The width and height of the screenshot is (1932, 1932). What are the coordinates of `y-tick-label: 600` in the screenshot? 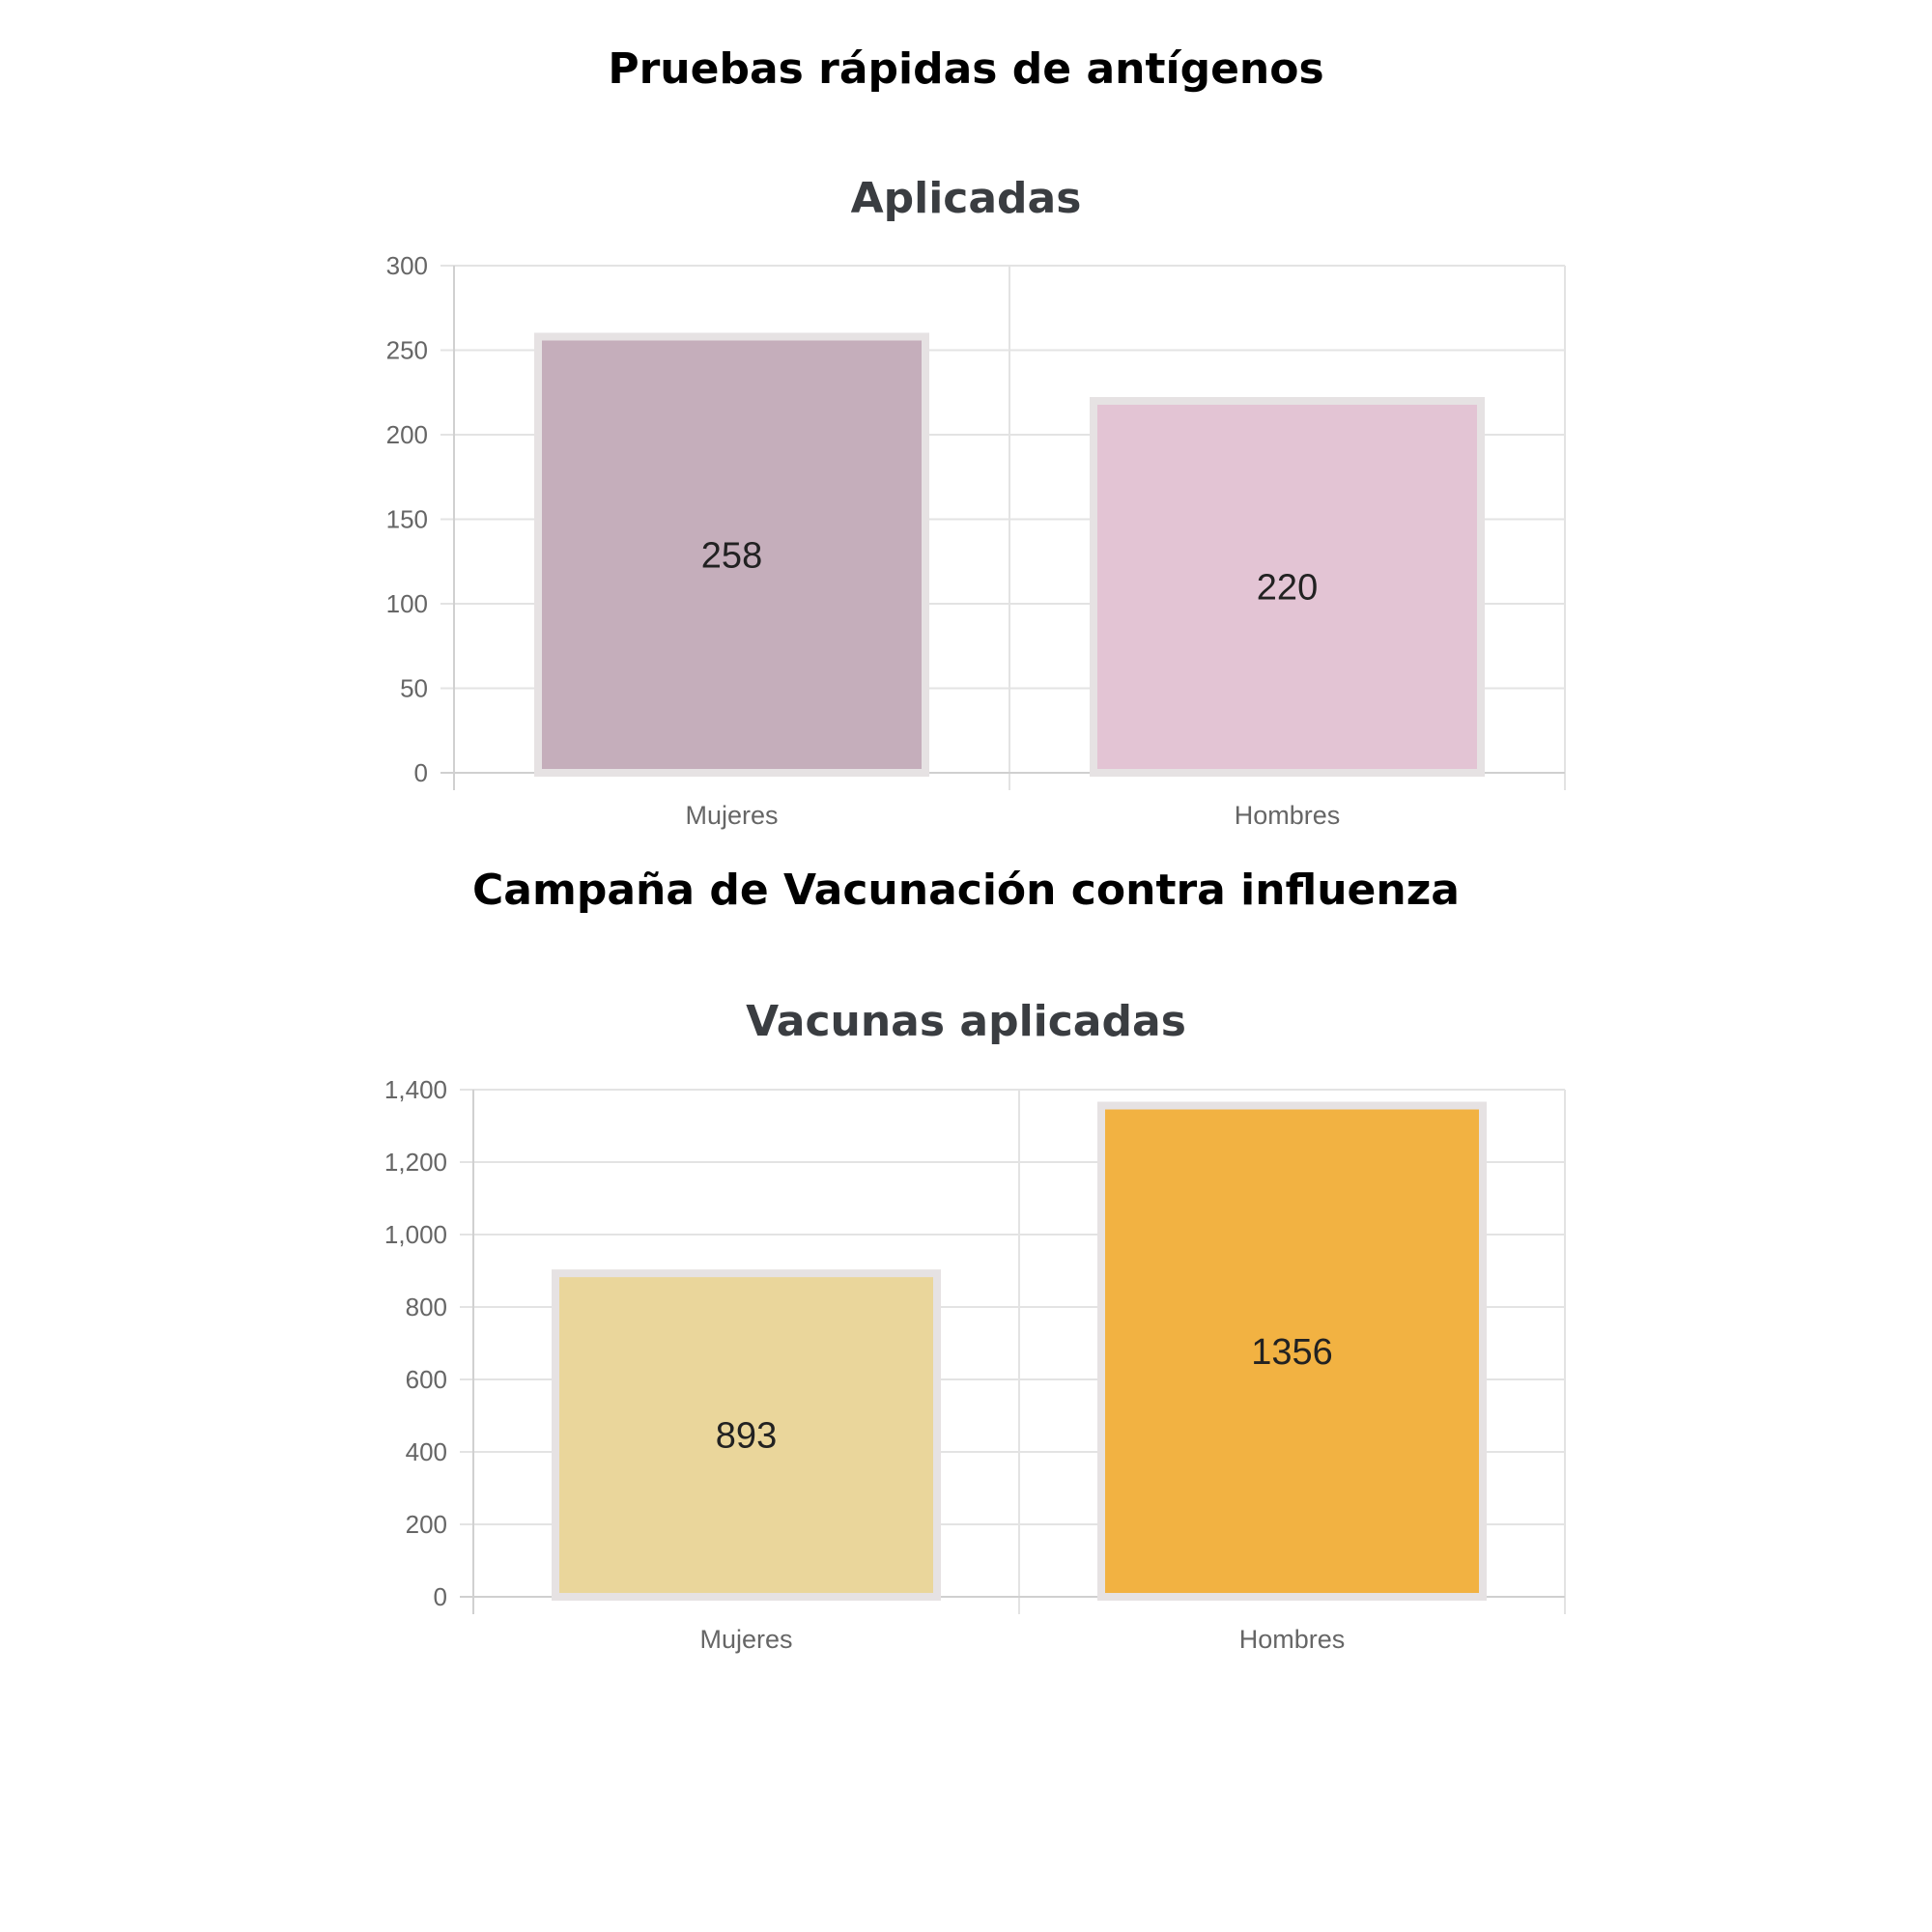 It's located at (426, 1379).